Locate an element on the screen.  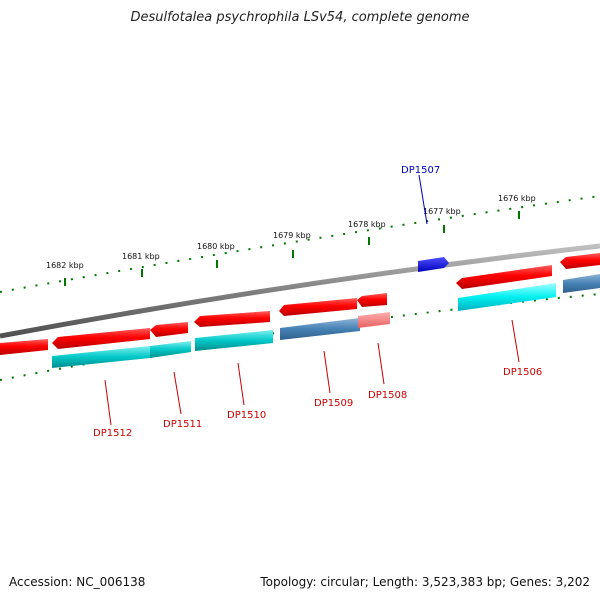
tick-label: 1676 kbp is located at coordinates (517, 198).